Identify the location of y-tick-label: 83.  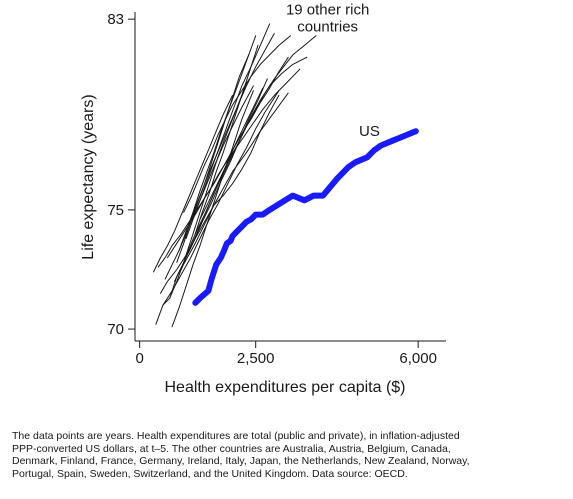
(115, 19).